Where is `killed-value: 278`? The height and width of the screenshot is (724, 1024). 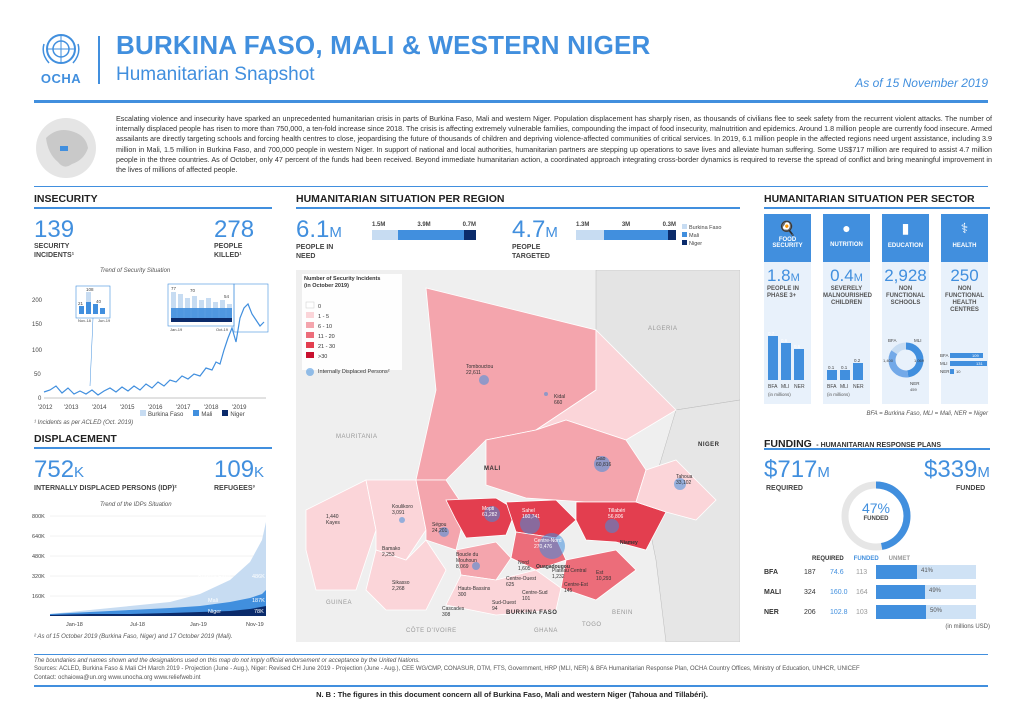
killed-value: 278 is located at coordinates (234, 229).